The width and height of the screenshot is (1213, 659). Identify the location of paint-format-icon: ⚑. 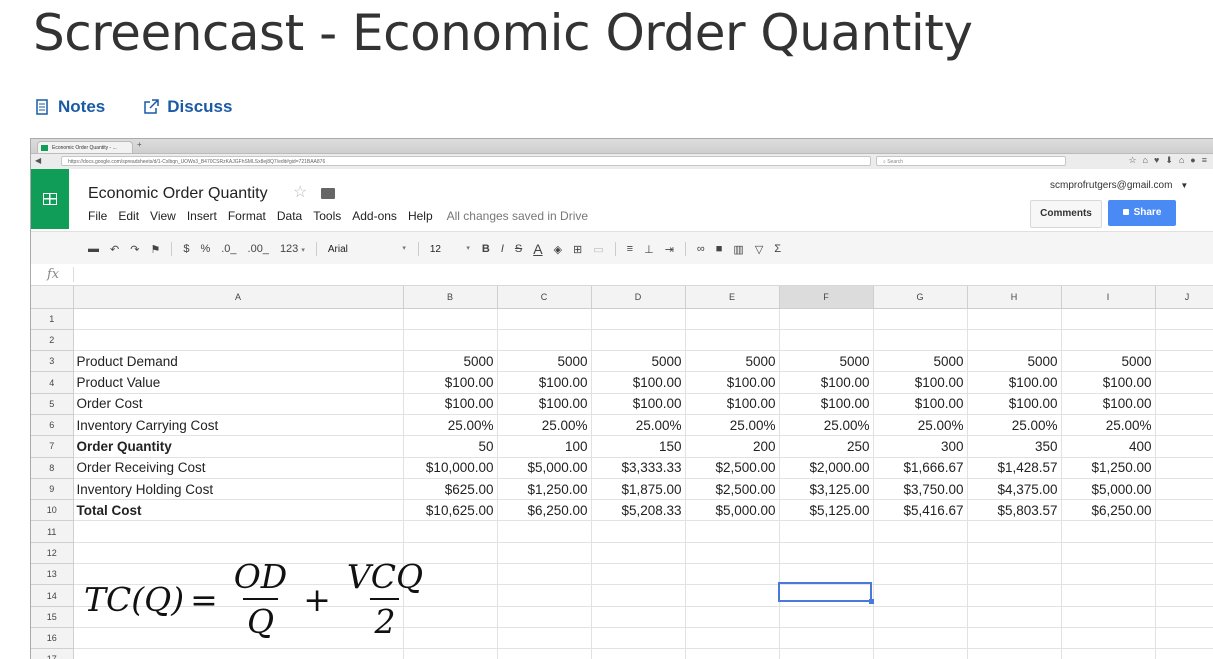
(155, 249).